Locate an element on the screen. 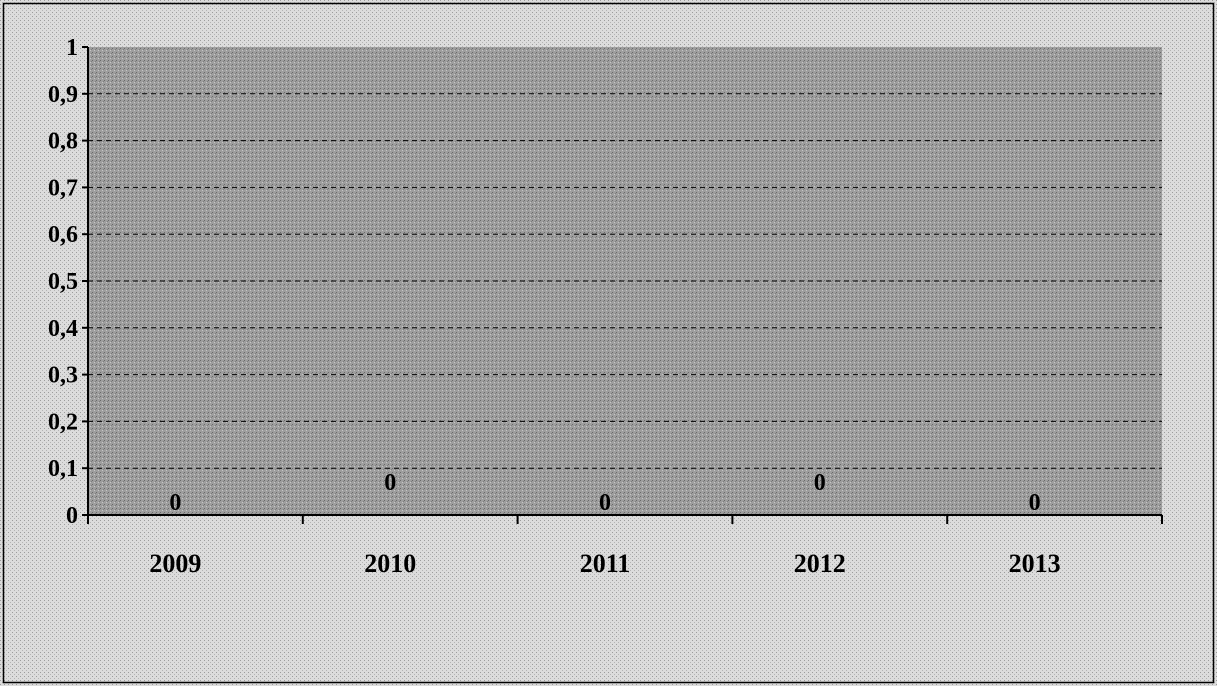 Image resolution: width=1217 pixels, height=691 pixels. x-tick-label: 2012 is located at coordinates (820, 563).